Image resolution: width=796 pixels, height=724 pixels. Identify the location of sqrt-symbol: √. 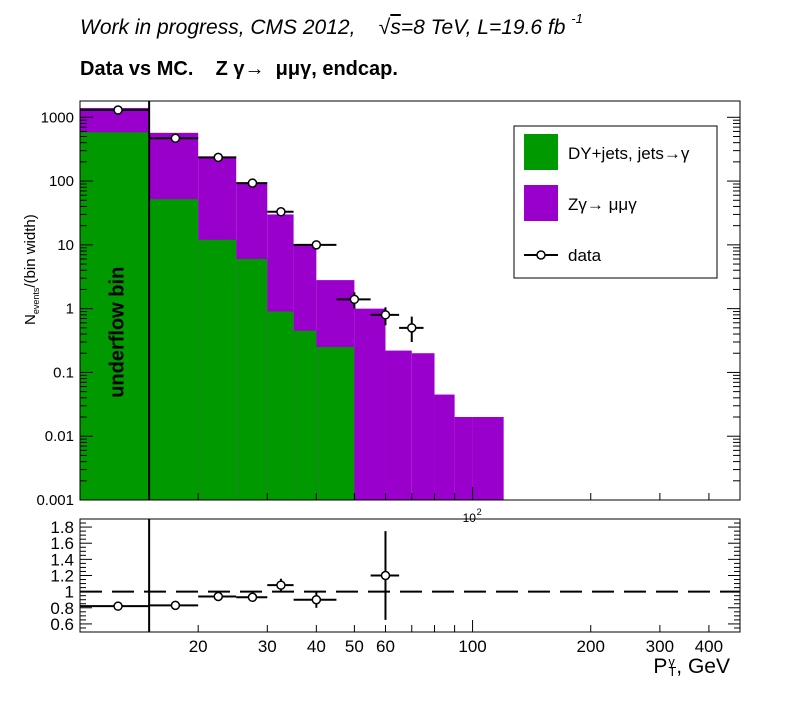
(384, 27).